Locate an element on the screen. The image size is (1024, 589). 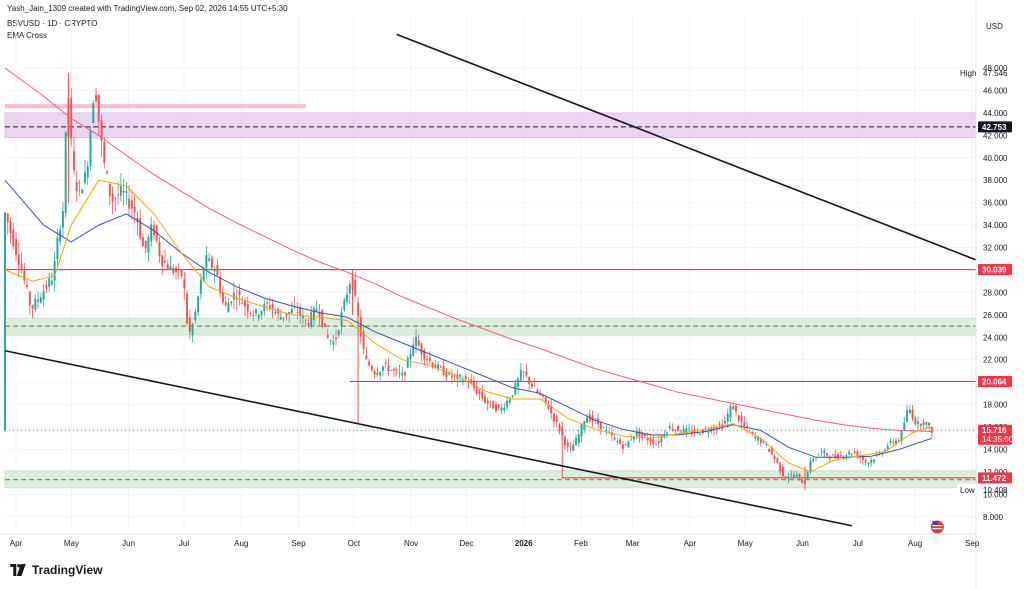
last-price-tag is located at coordinates (995, 434).